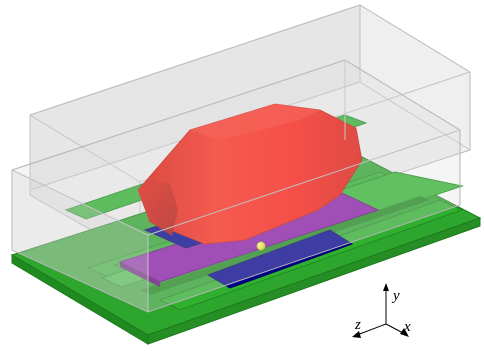 The image size is (484, 351). What do you see at coordinates (395, 296) in the screenshot?
I see `axis-label-y: y` at bounding box center [395, 296].